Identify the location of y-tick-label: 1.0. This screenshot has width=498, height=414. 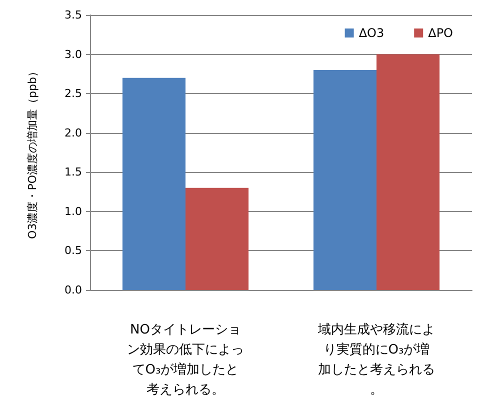
(73, 211).